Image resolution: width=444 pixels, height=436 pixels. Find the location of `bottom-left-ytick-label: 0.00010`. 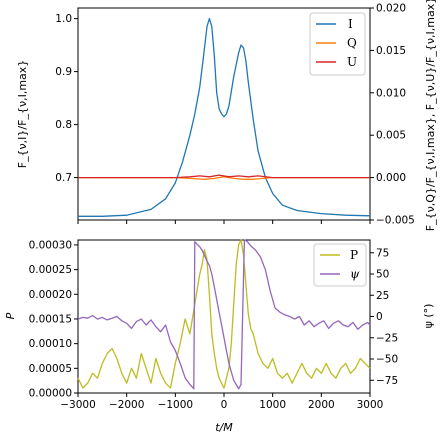

bottom-left-ytick-label: 0.00010 is located at coordinates (50, 344).